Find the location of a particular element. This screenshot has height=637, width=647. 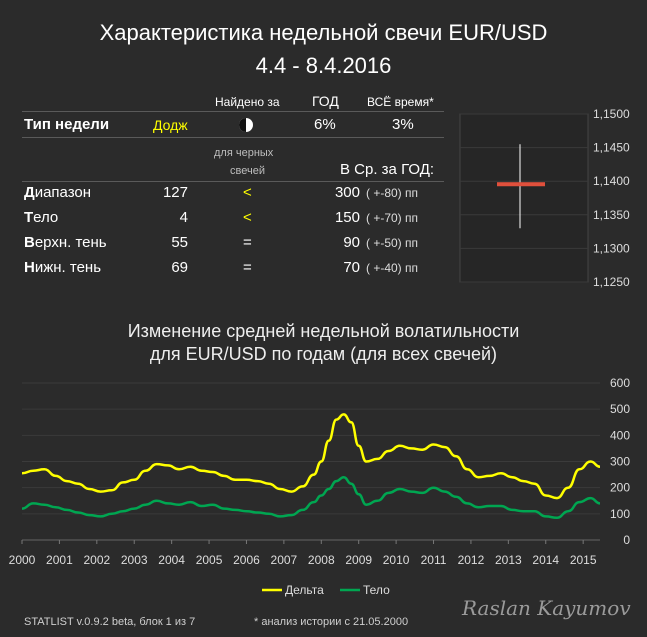

y-tick-label: 200 is located at coordinates (620, 488).